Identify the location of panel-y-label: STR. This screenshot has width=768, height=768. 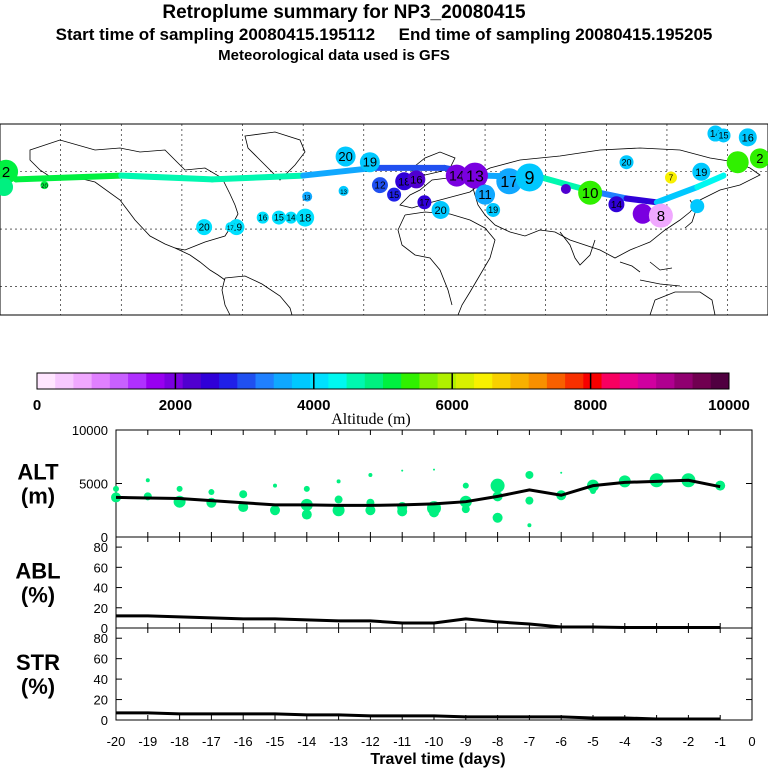
(38, 662).